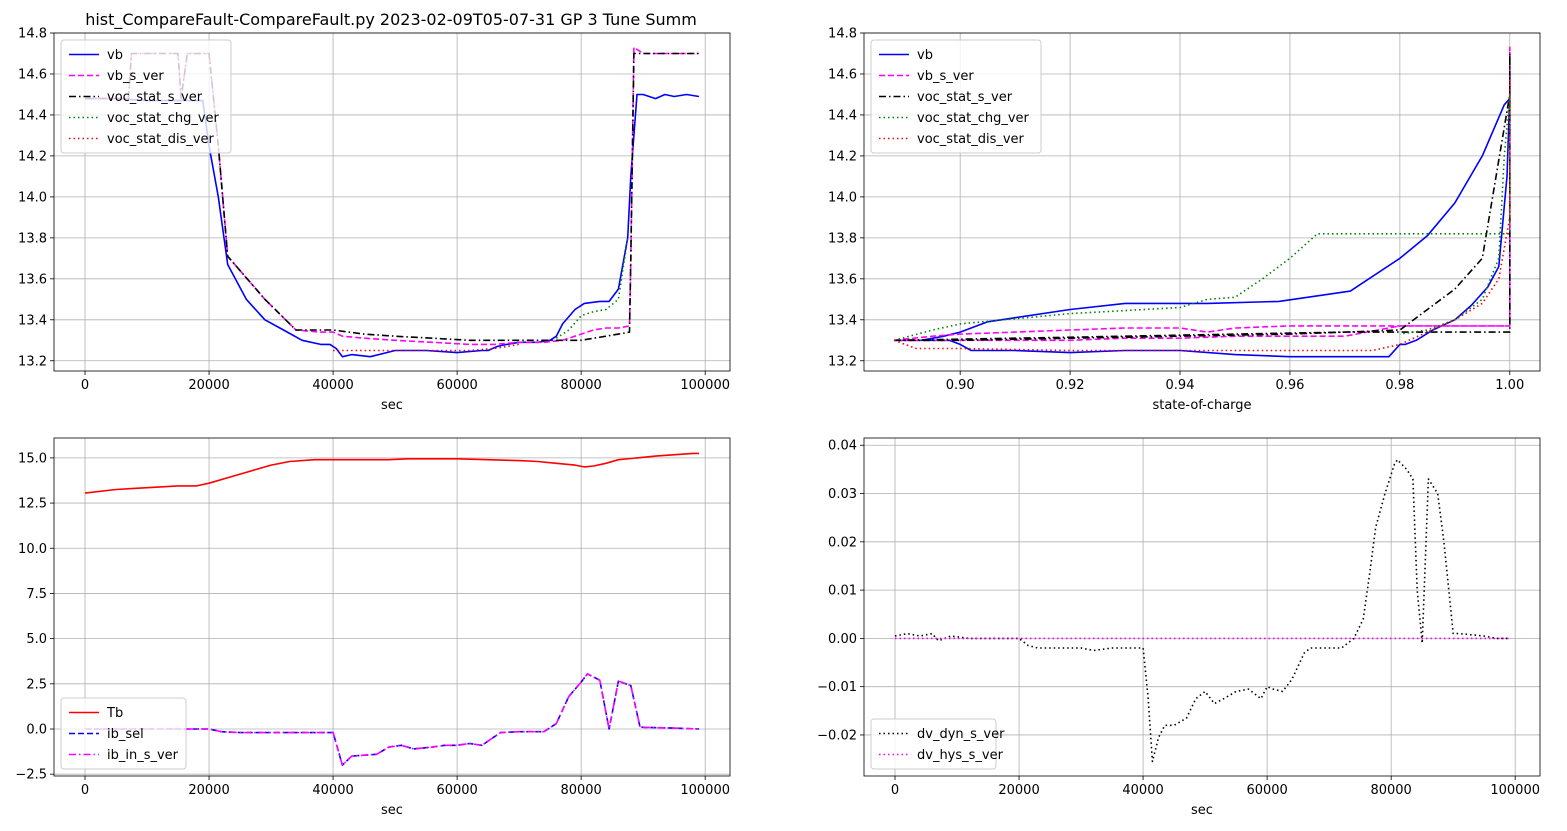 The height and width of the screenshot is (831, 1567). I want to click on y-tick-label: 12.5, so click(32, 504).